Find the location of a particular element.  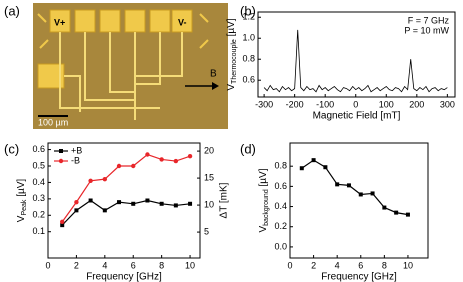

y2-axis-title: ΔT [mK] is located at coordinates (224, 200).